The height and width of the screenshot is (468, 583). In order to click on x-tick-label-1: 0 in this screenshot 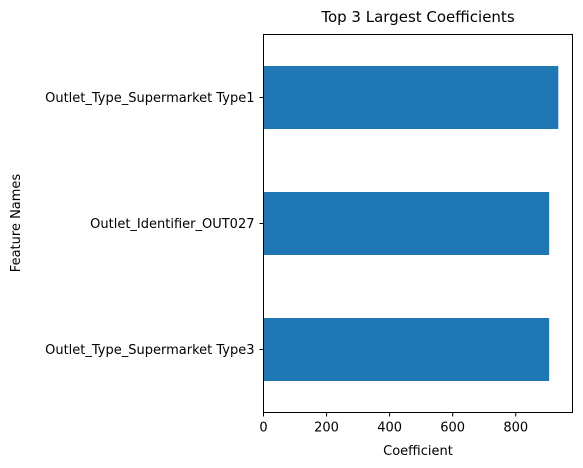, I will do `click(263, 428)`.